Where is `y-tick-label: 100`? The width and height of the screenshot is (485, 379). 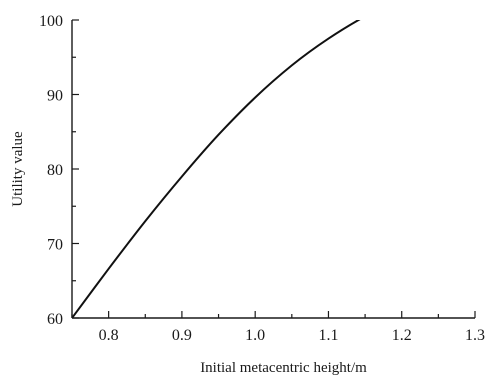
y-tick-label: 100 is located at coordinates (51, 21).